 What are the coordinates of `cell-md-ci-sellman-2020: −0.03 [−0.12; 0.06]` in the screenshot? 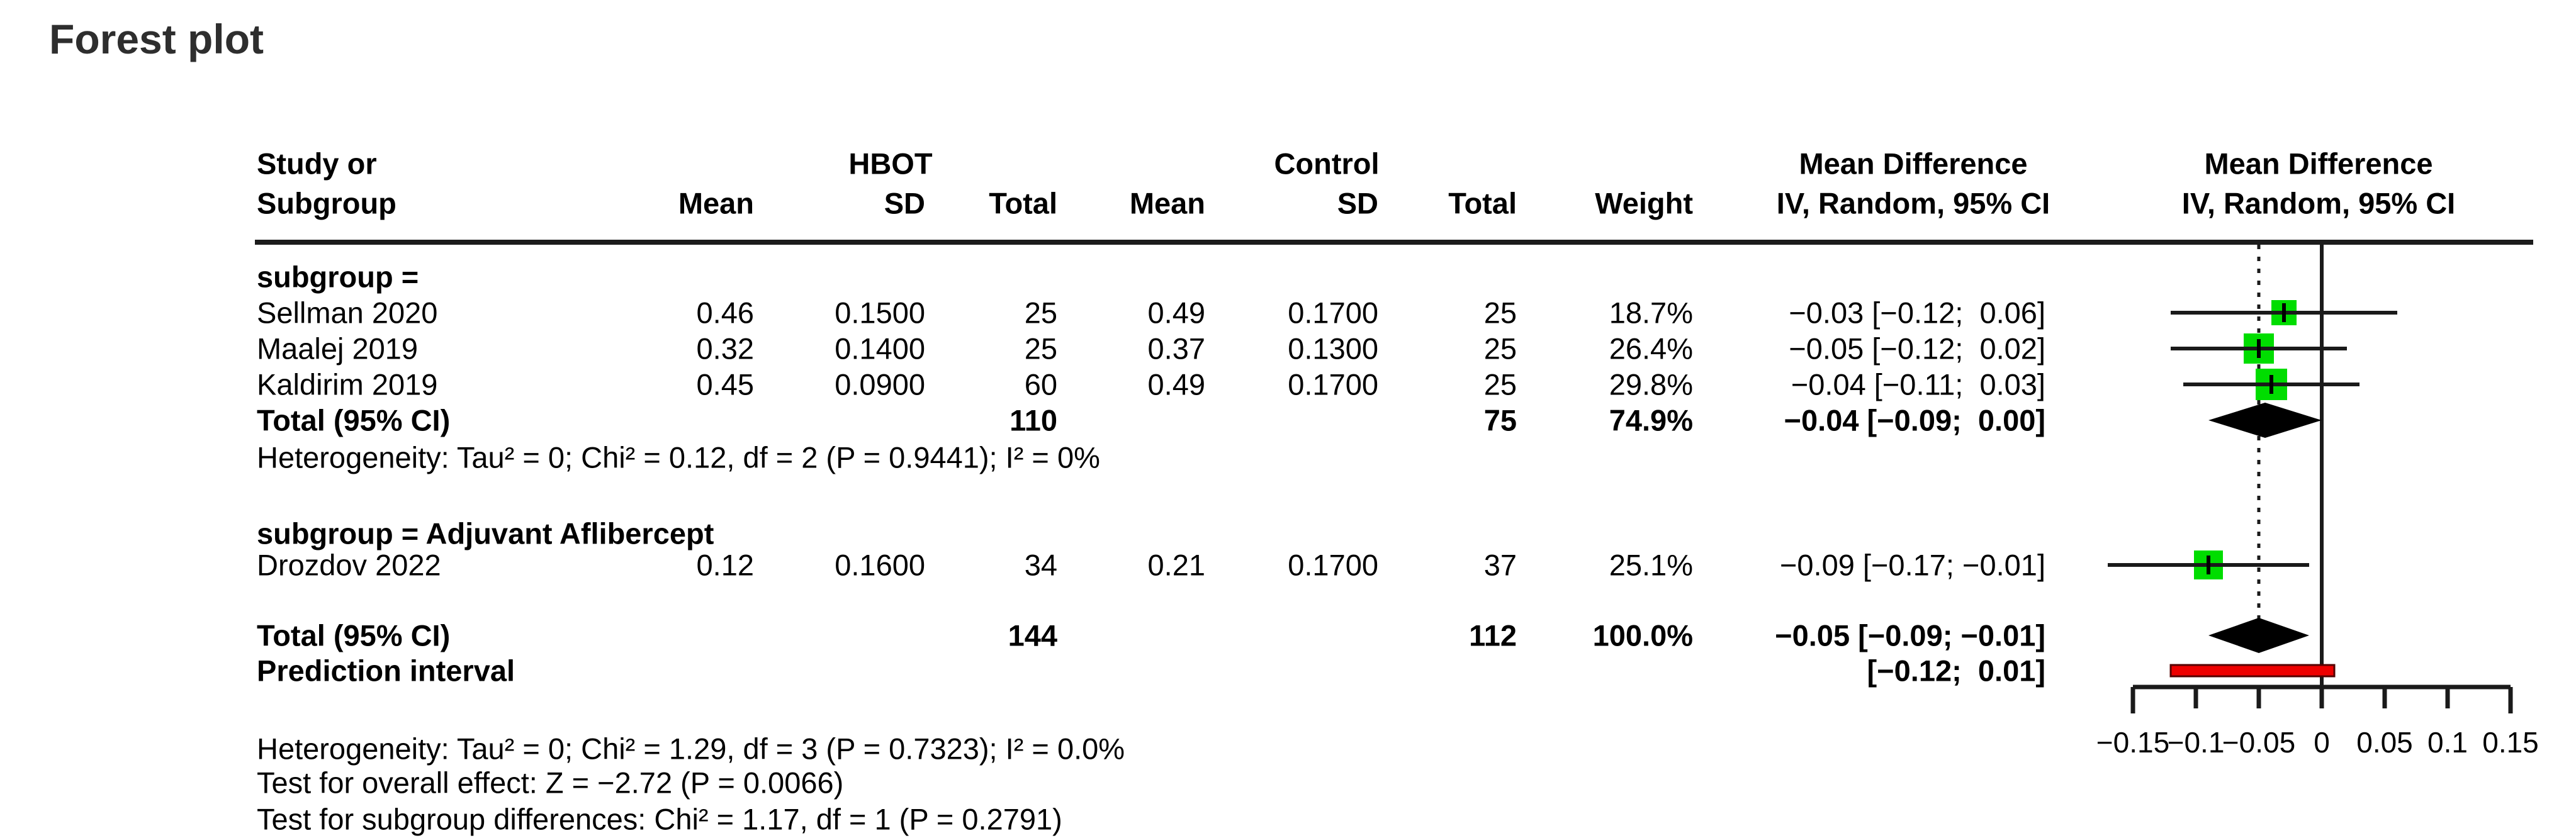 It's located at (1917, 313).